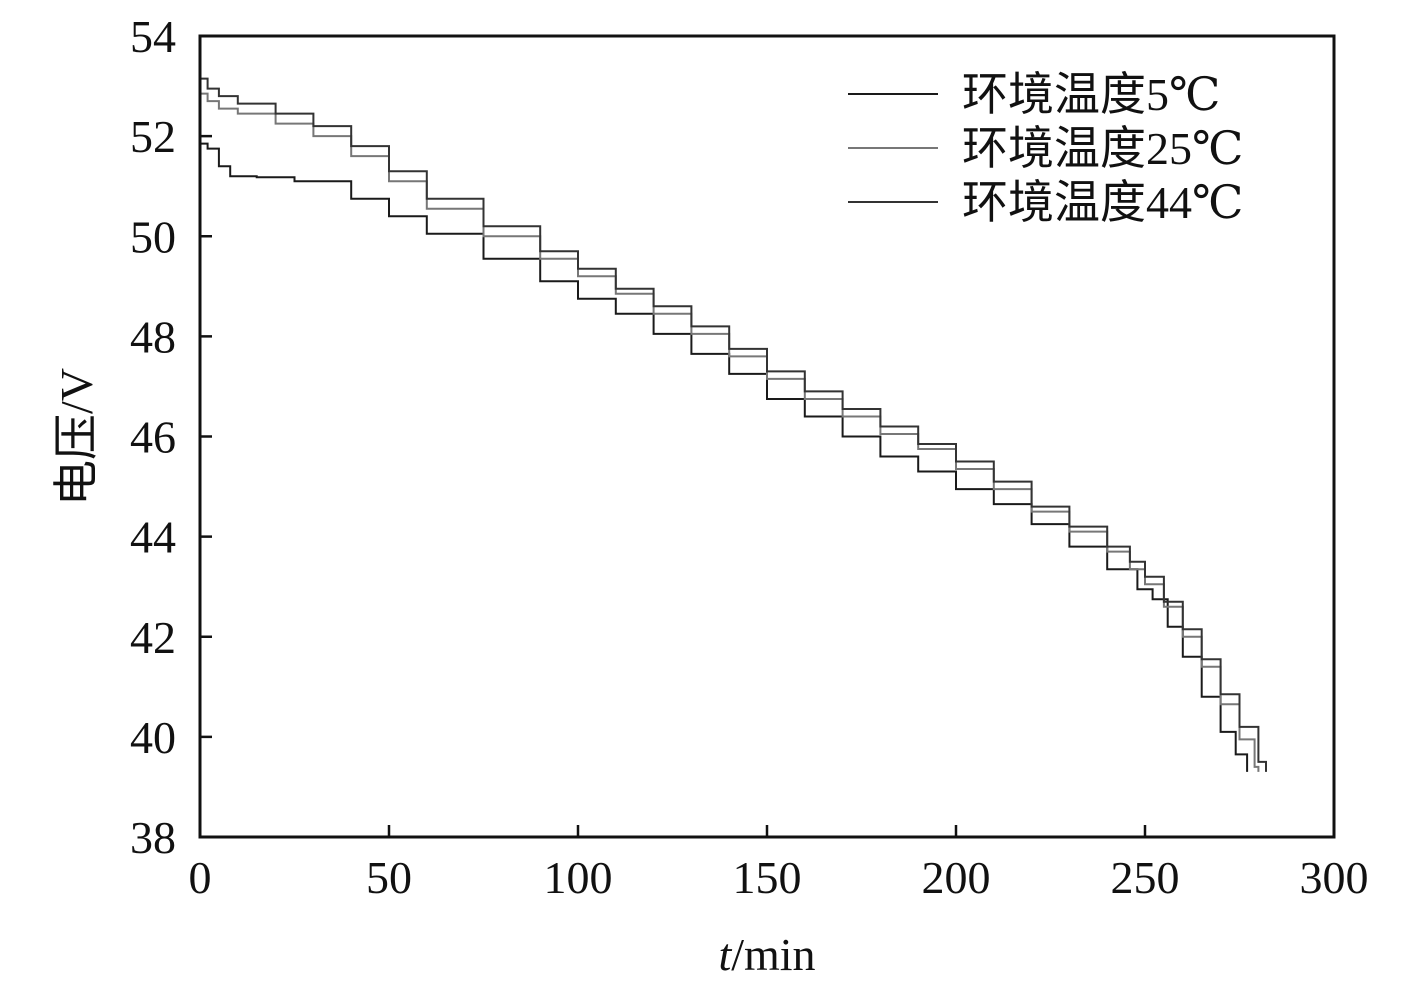  Describe the element at coordinates (1091, 94) in the screenshot. I see `legend-label-1: 环境温度5℃` at that location.